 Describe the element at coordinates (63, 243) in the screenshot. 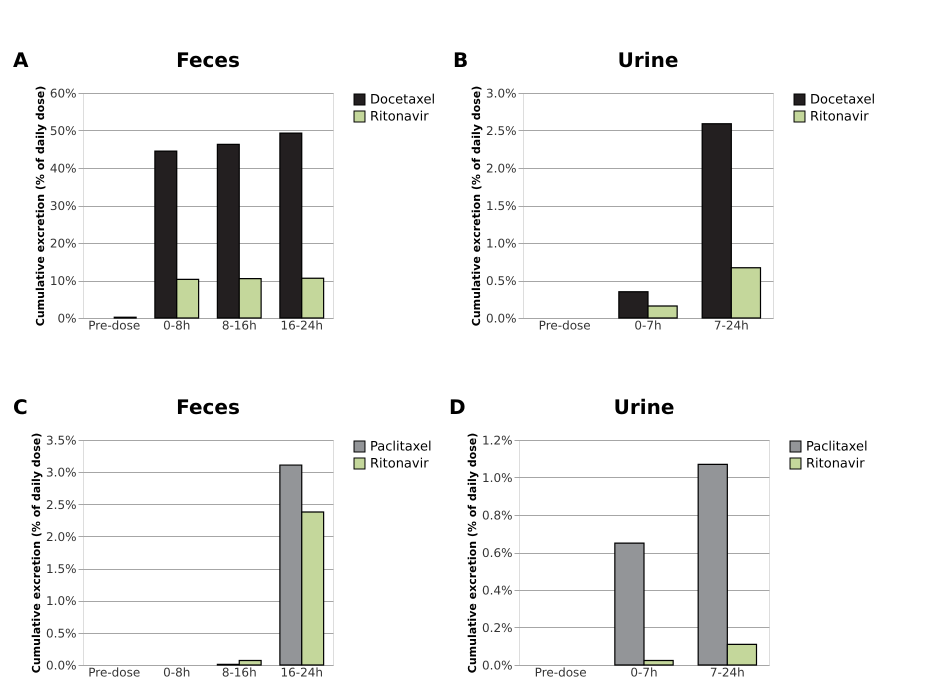

I see `y-tick-label: 20%` at that location.